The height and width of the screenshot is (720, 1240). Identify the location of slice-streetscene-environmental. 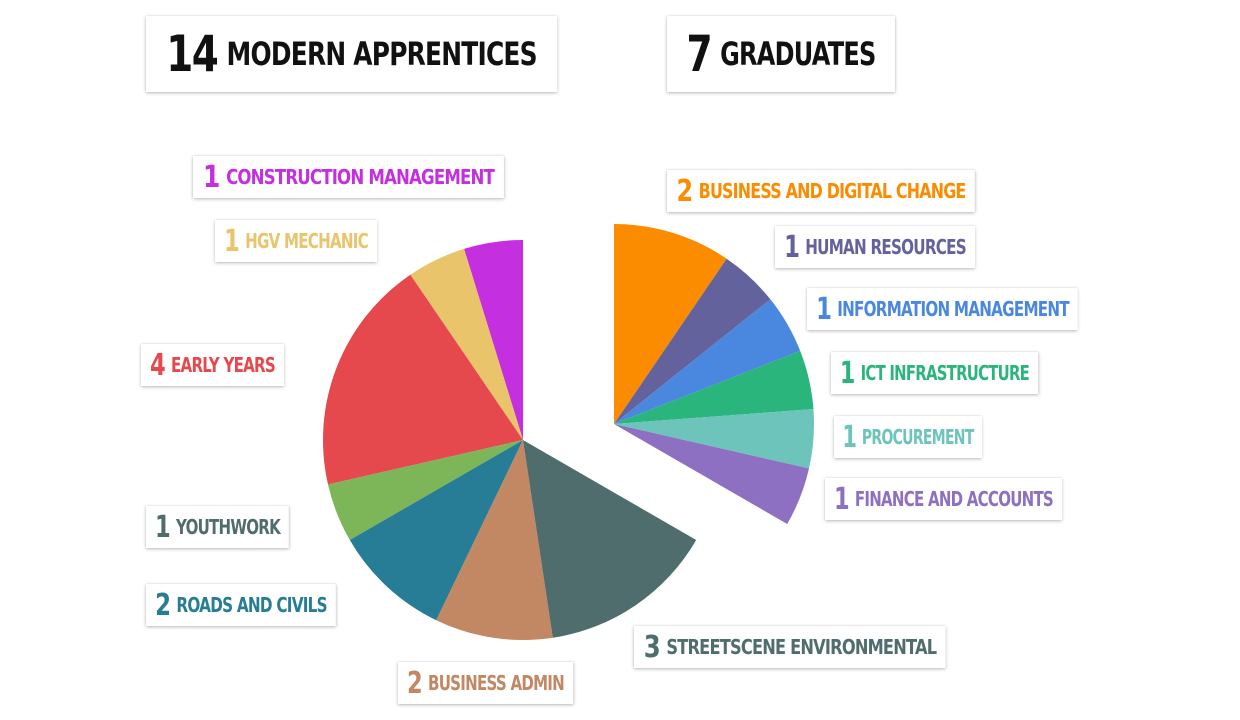
(610, 539).